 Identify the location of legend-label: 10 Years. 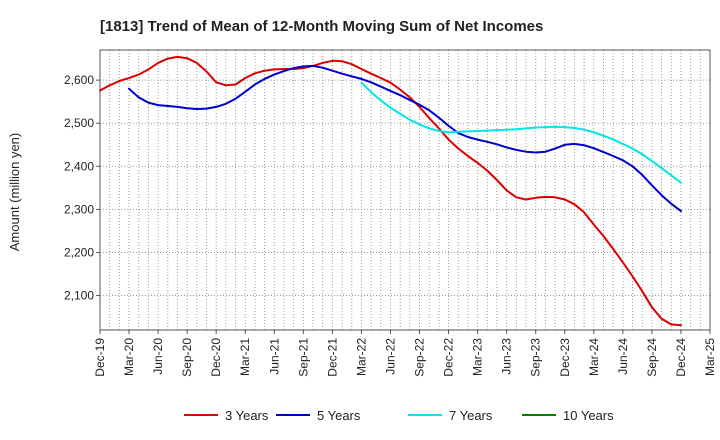
(588, 415).